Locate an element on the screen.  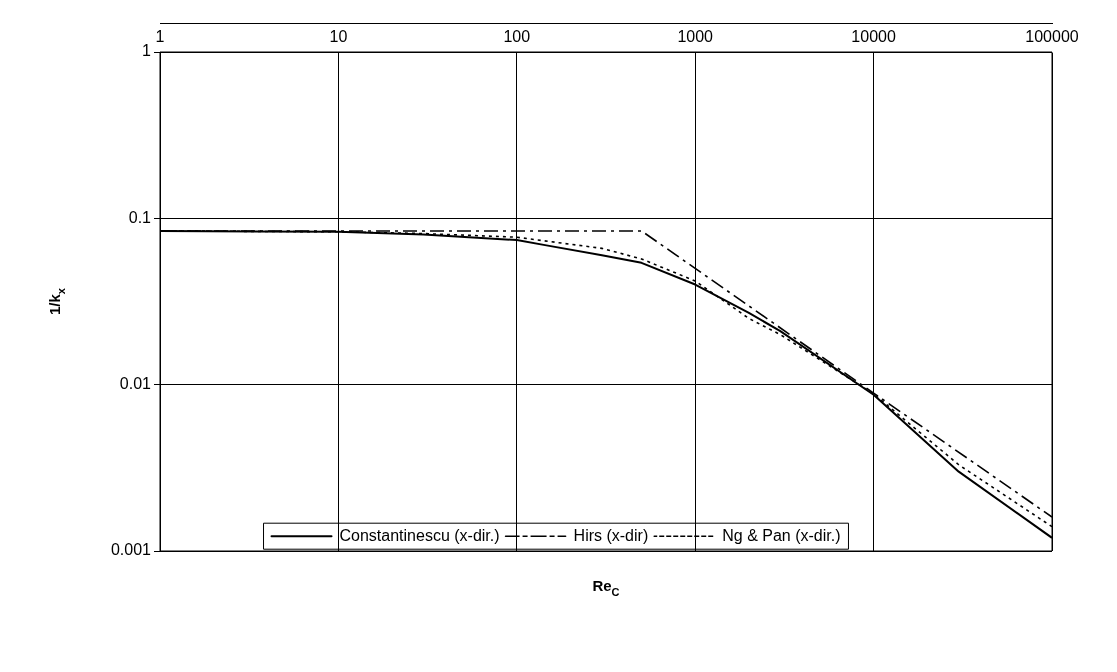
x-tick-label: 10000 is located at coordinates (873, 37).